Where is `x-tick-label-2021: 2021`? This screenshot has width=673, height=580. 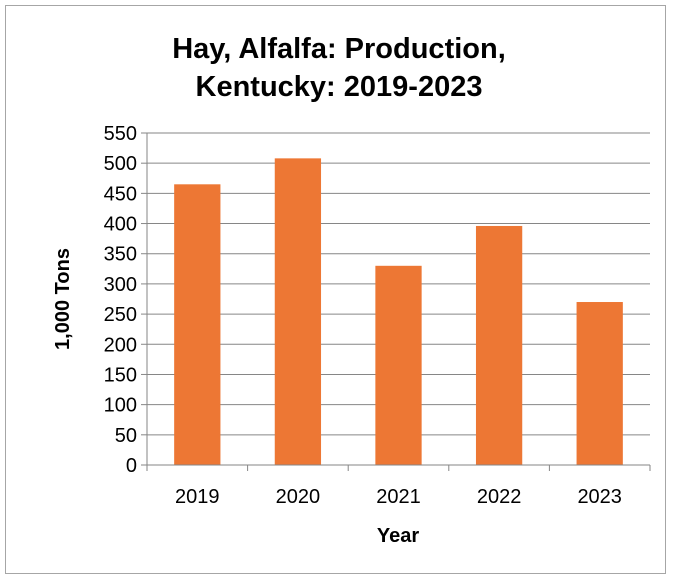 x-tick-label-2021: 2021 is located at coordinates (398, 497).